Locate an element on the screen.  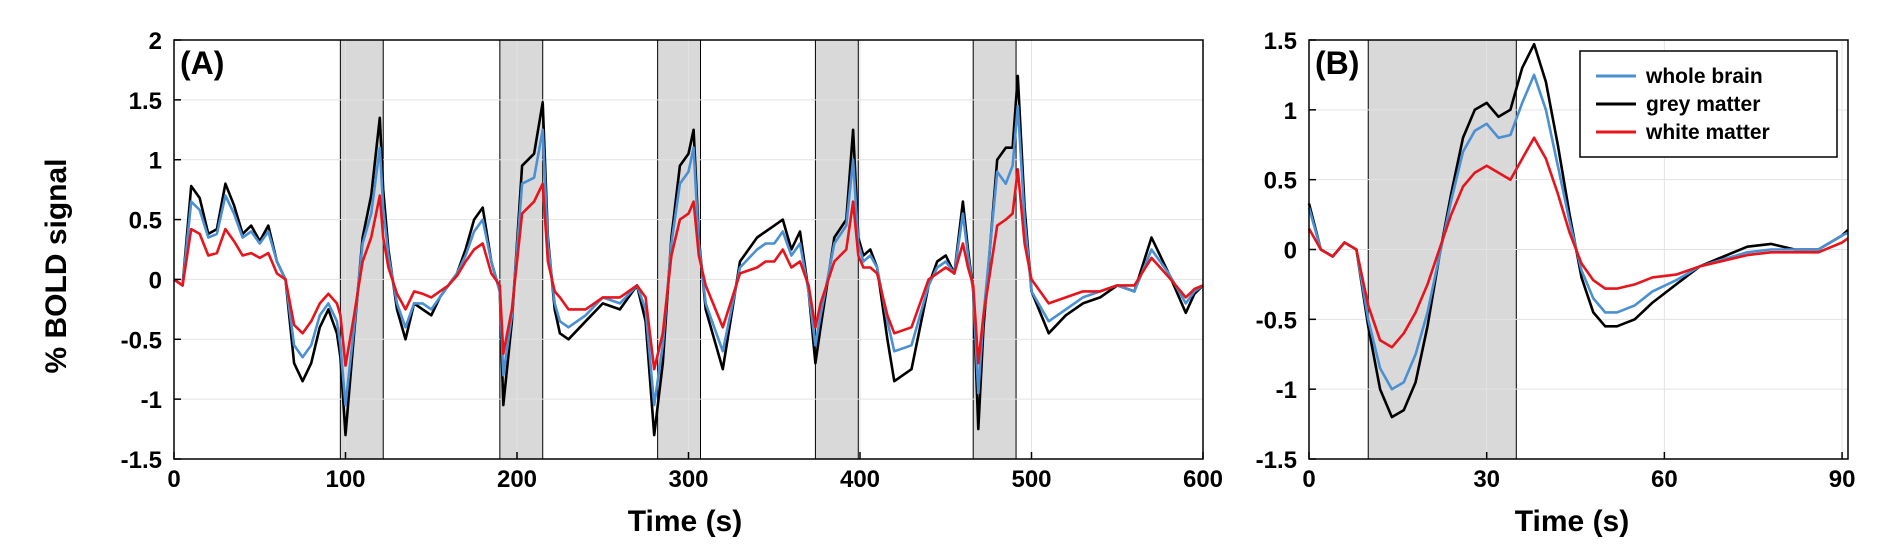
y-axis-label: % BOLD signal is located at coordinates (56, 265).